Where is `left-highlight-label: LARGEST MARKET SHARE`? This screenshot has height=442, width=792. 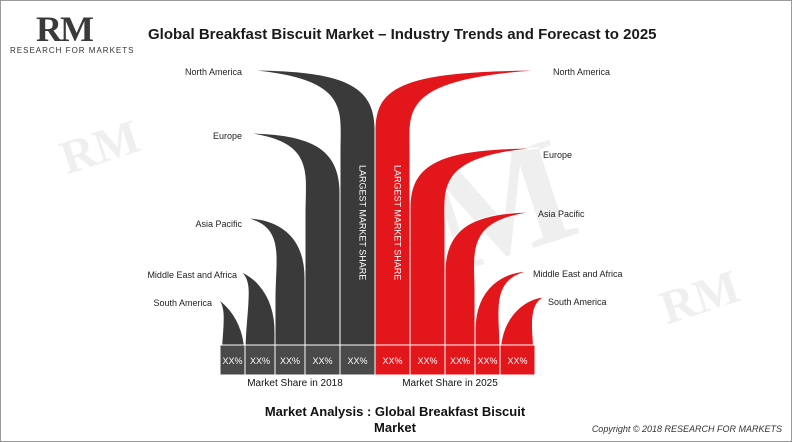 left-highlight-label: LARGEST MARKET SHARE is located at coordinates (363, 222).